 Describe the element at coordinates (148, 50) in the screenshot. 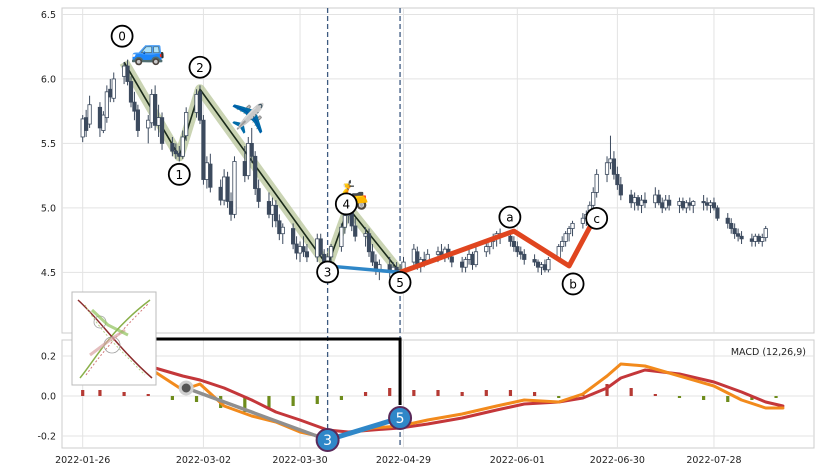

I see `car-icon: 🚙` at that location.